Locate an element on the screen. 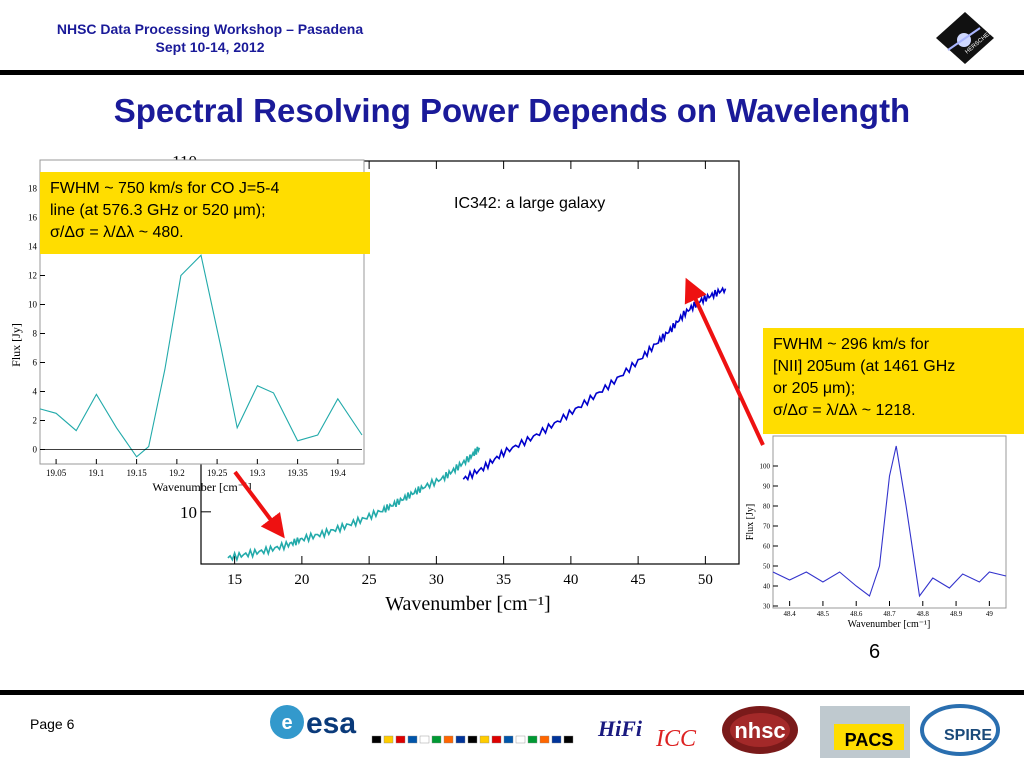  right-inset-x-tick-label-0: 48.4 is located at coordinates (790, 614).